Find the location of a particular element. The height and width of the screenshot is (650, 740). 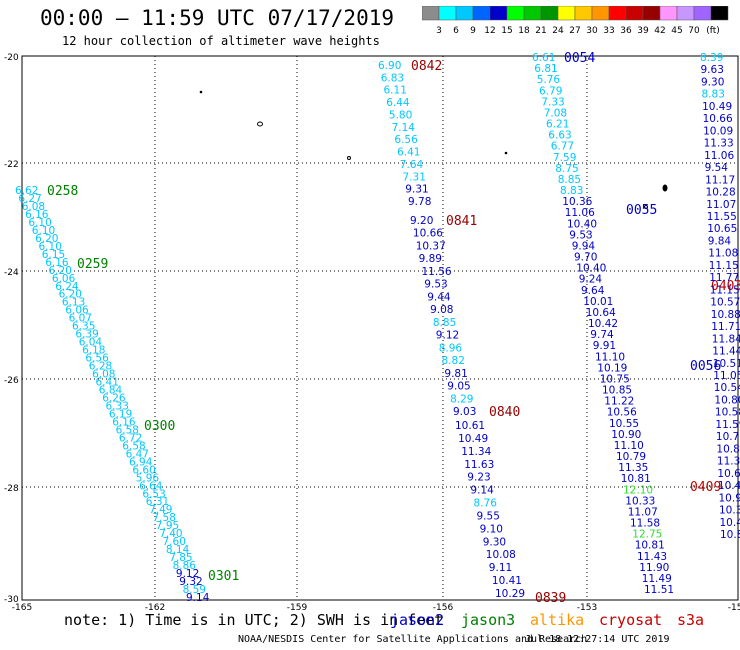

wave-height-value: 10.08 is located at coordinates (501, 555).